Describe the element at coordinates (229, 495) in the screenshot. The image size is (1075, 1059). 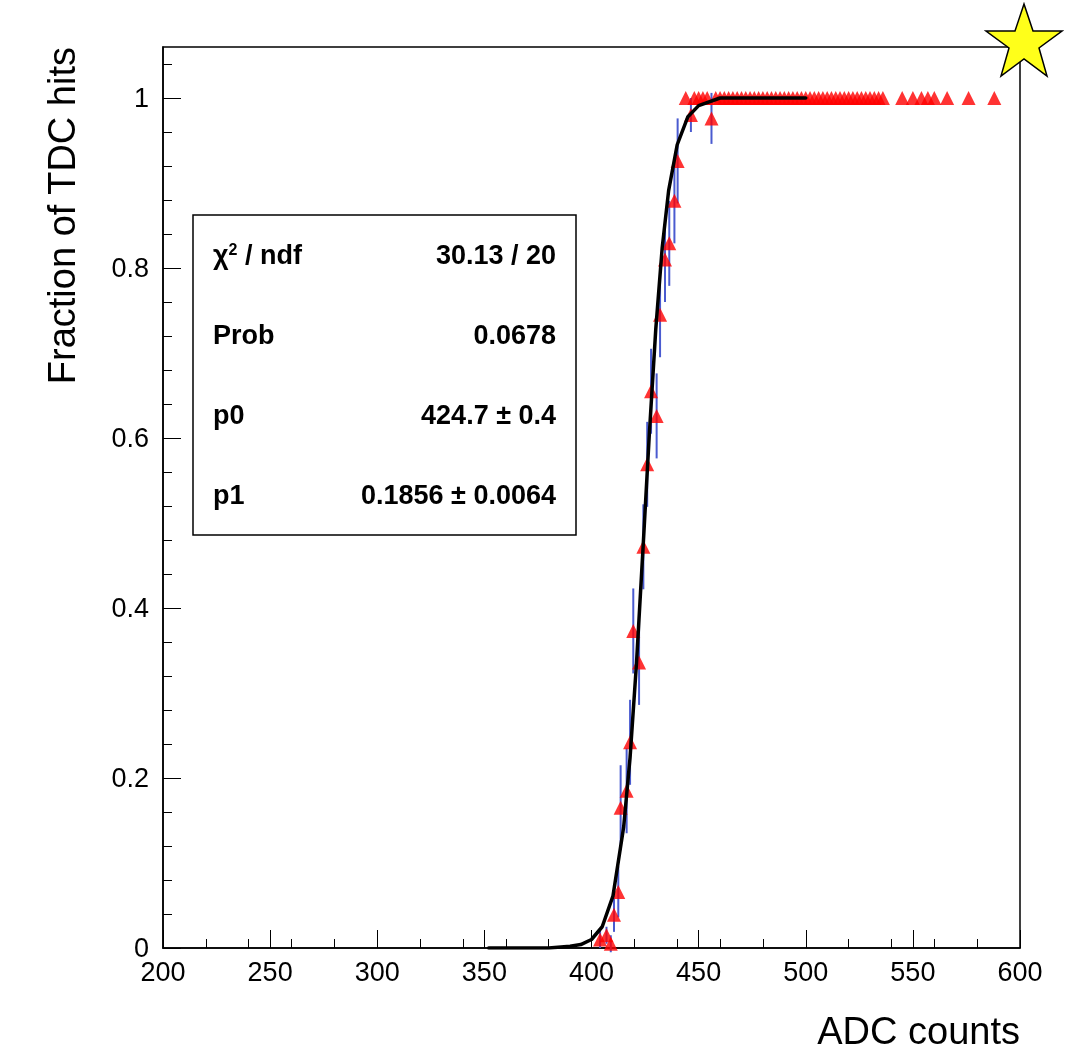
I see `annotation: p1` at that location.